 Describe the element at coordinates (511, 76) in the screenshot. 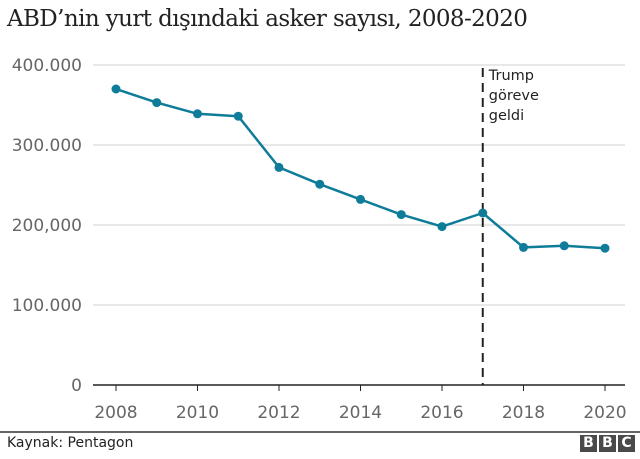

I see `annotation-label: Trump` at that location.